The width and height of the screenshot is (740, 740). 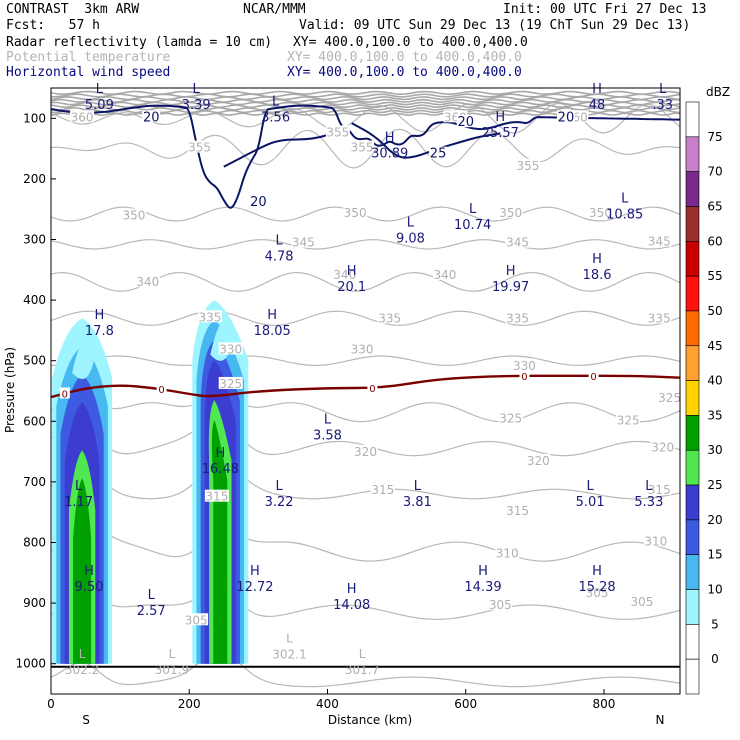 I want to click on theta-label-35: 310, so click(x=507, y=554).